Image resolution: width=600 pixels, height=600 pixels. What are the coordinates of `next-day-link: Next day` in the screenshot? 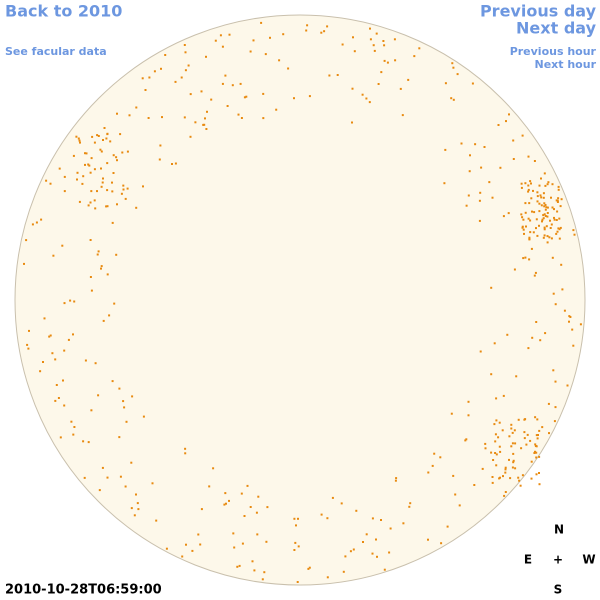 It's located at (556, 28).